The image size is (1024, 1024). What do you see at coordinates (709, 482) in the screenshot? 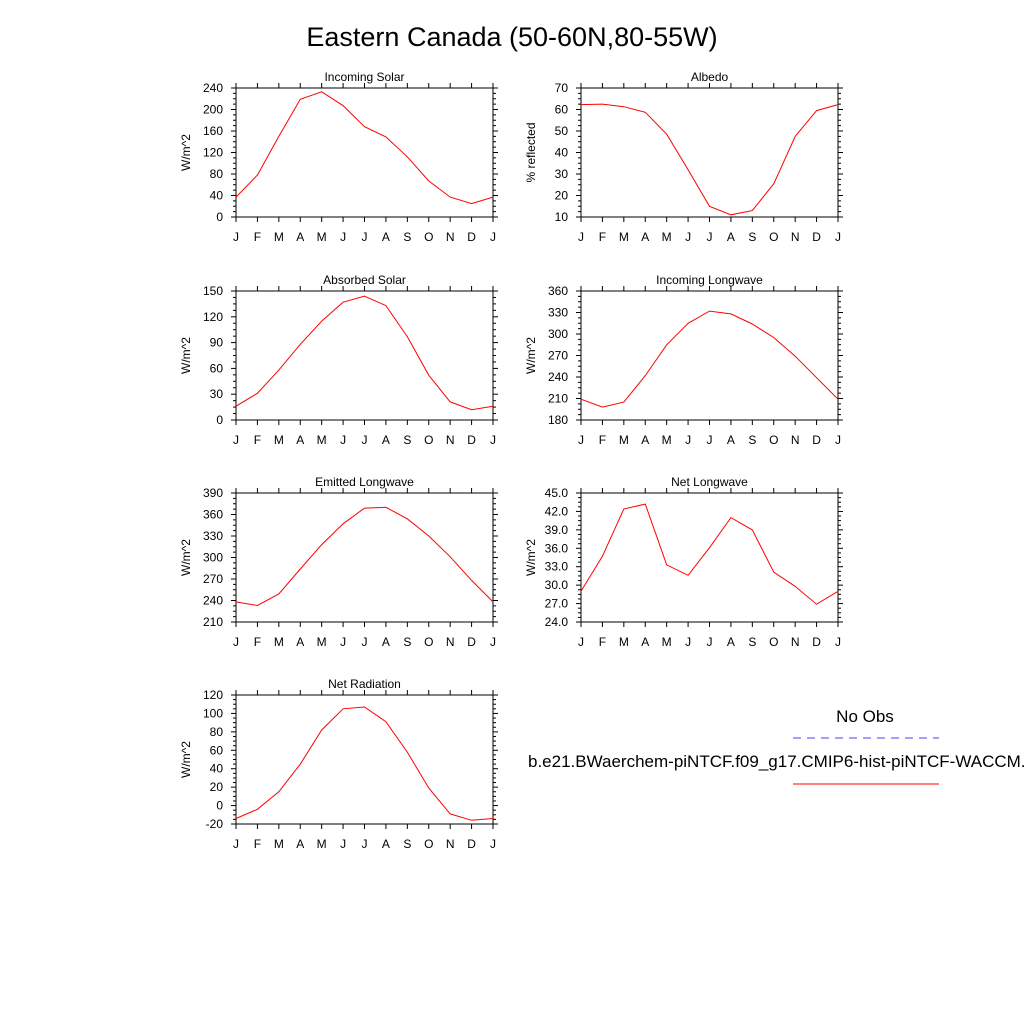
I see `chart-title: Net Longwave` at bounding box center [709, 482].